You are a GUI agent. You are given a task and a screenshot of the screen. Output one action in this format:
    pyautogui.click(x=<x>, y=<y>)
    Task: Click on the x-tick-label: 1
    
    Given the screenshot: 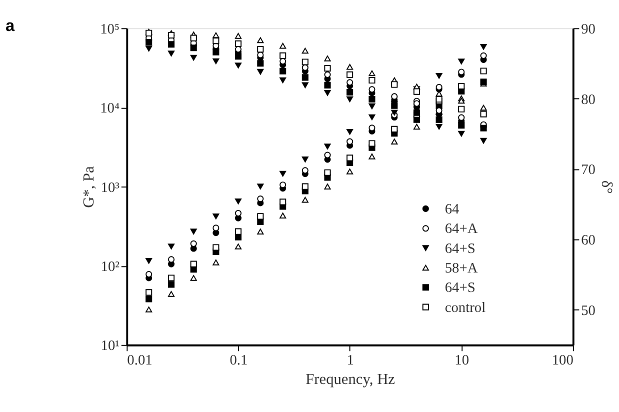 What is the action you would take?
    pyautogui.click(x=350, y=360)
    